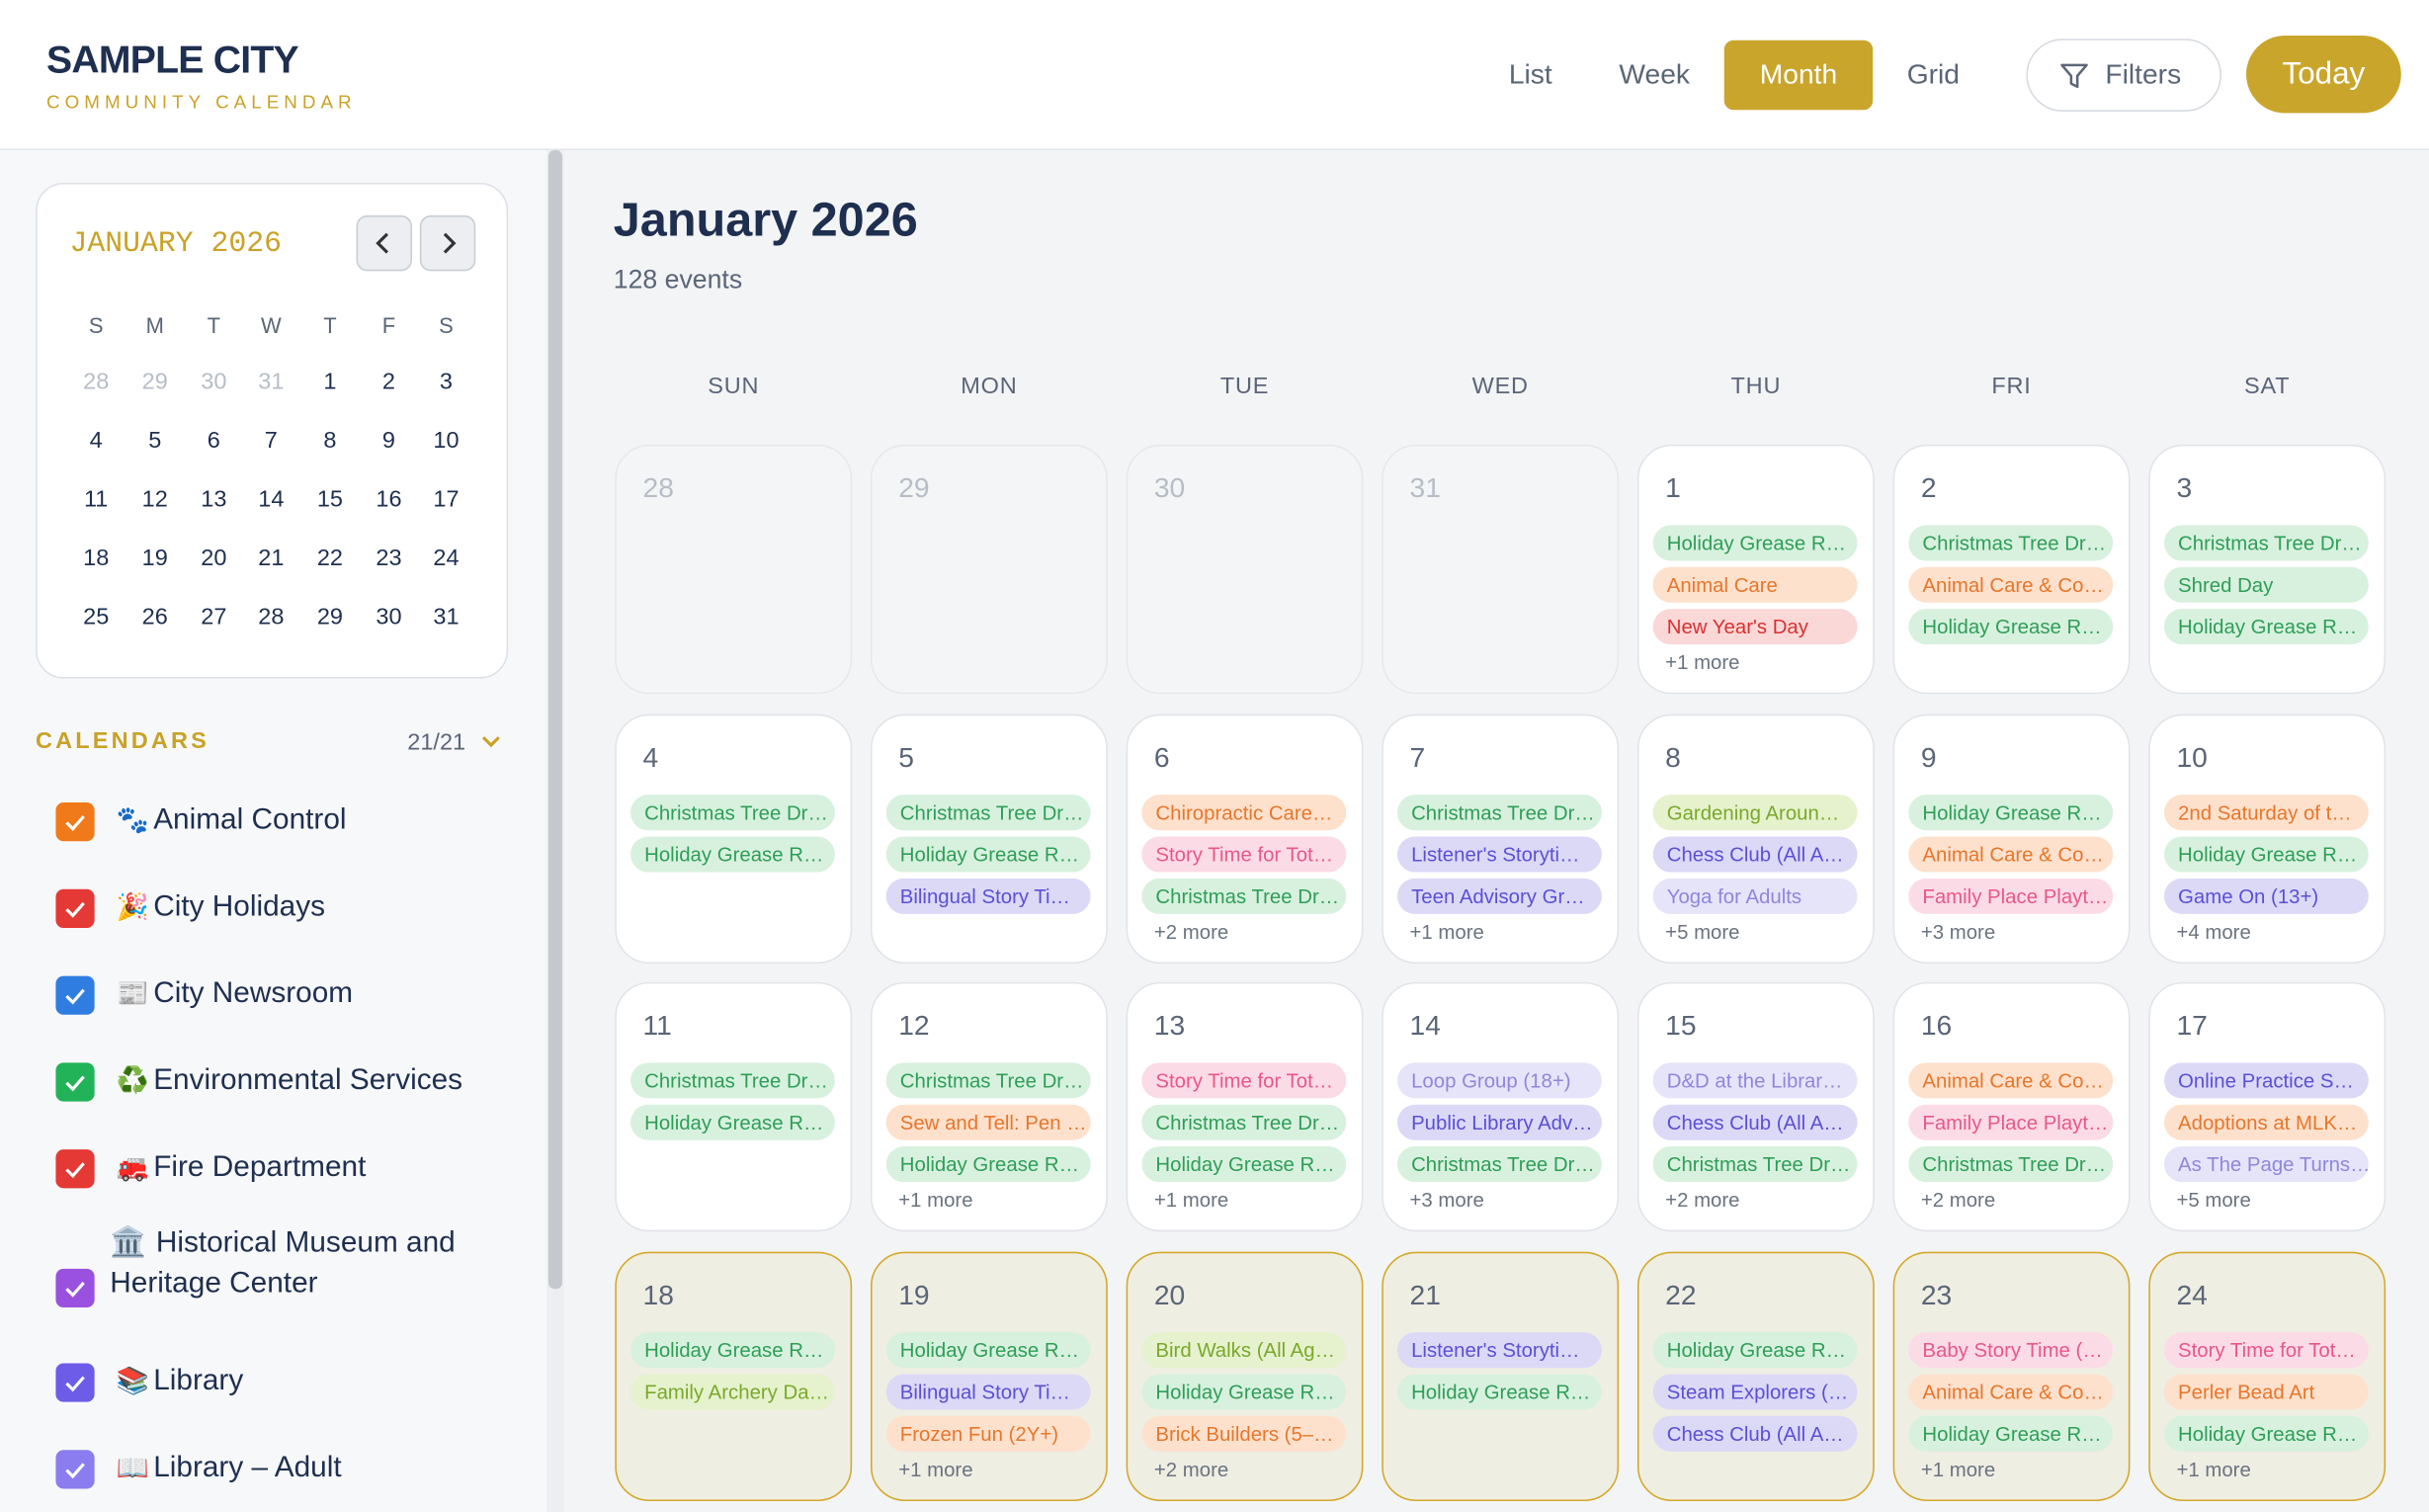  I want to click on event-chip: Loop Group (18+), so click(1499, 1080).